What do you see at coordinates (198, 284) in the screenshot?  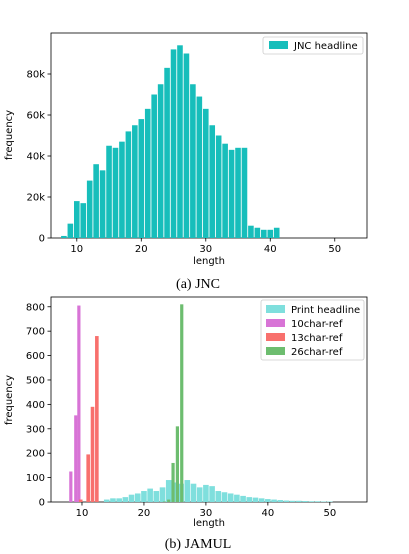 I see `caption: (a) JNC` at bounding box center [198, 284].